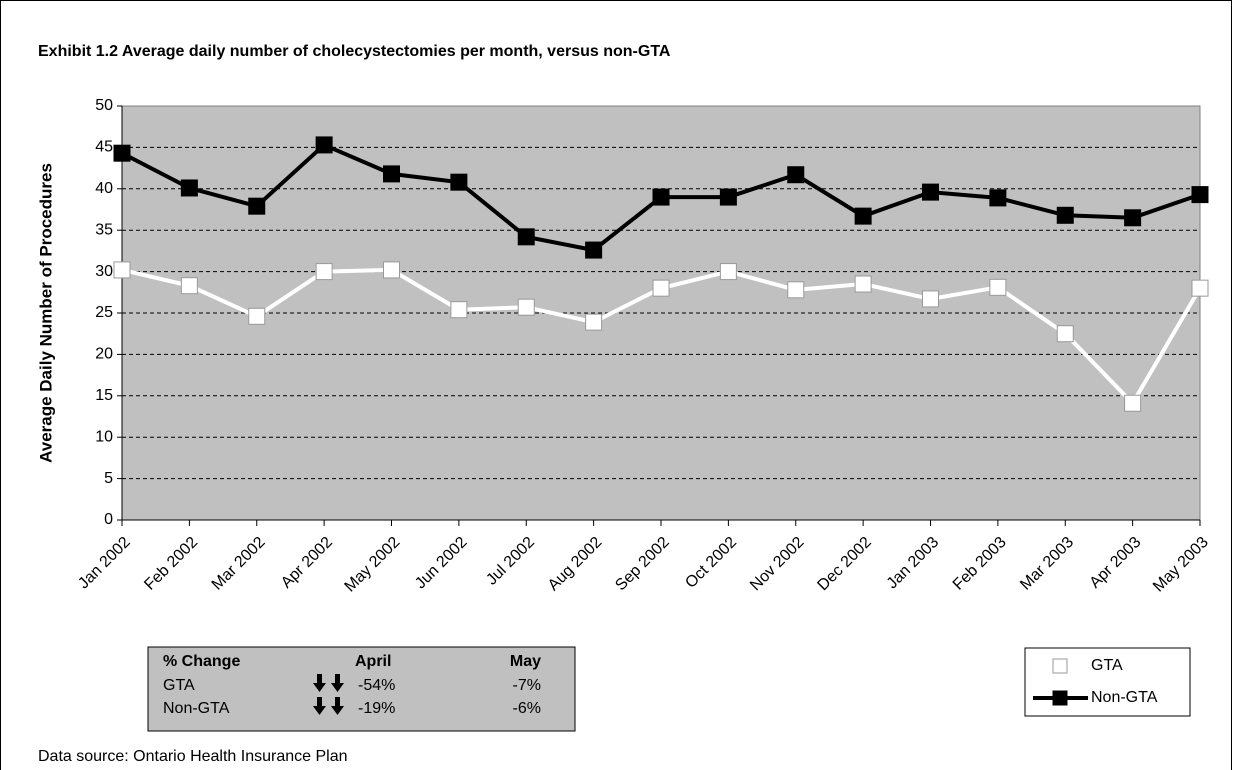 Image resolution: width=1233 pixels, height=770 pixels. What do you see at coordinates (104, 147) in the screenshot?
I see `y-tick-label: 45` at bounding box center [104, 147].